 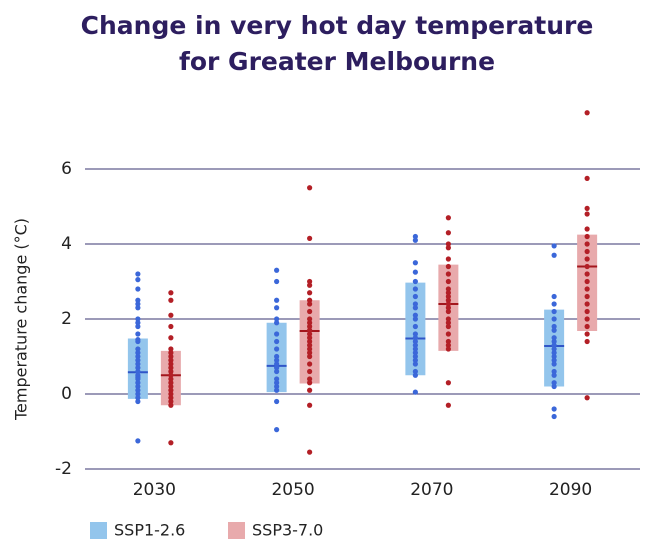 I want to click on y-axis-label: Temperature change (°C), so click(x=21, y=319).